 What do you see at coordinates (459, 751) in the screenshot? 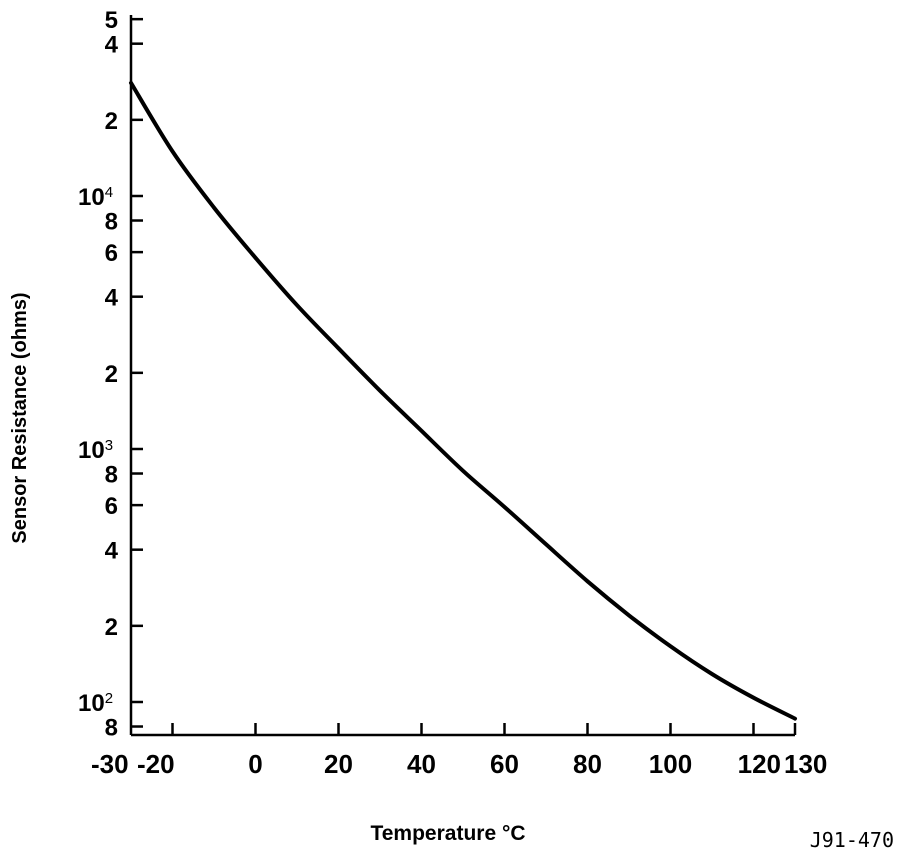
I see `x-ticks: -30 -20 0 20 40 60 80 100 120 130` at bounding box center [459, 751].